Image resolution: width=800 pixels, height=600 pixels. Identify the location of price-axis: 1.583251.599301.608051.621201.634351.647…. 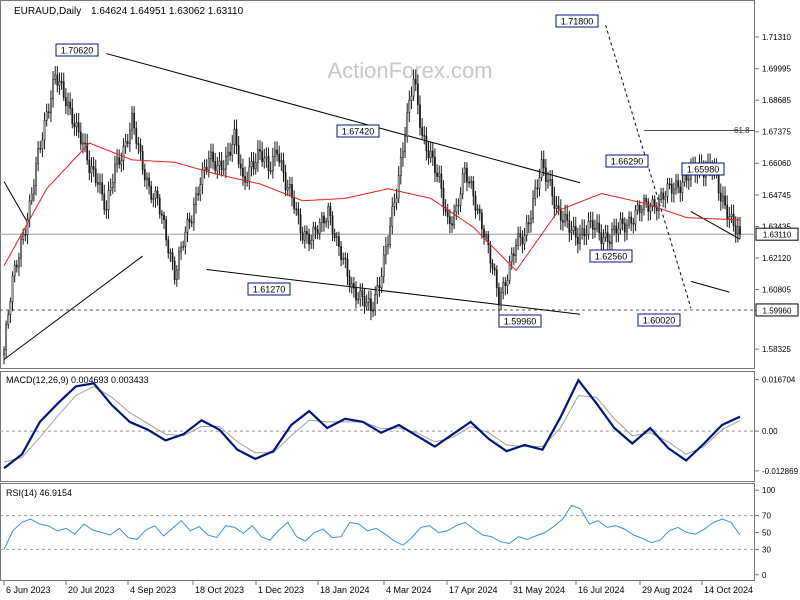
(773, 193).